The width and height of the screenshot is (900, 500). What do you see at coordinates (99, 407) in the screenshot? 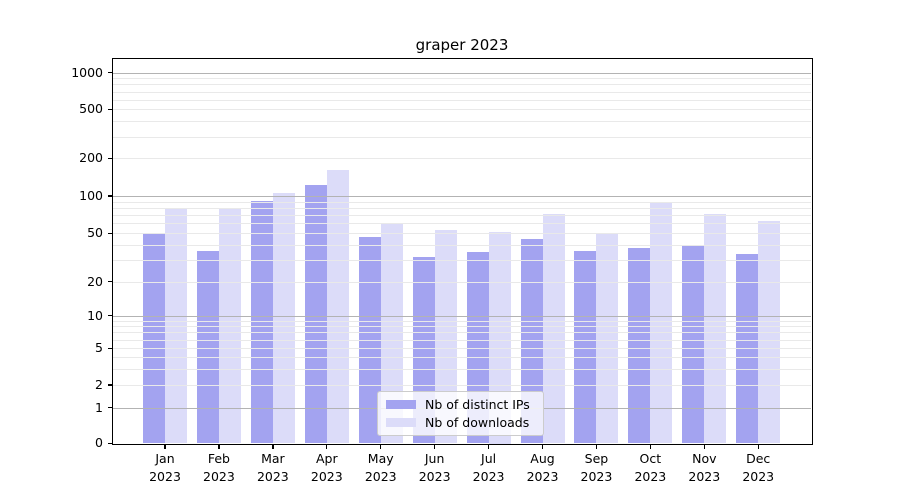
I see `y-tick-label: 1` at bounding box center [99, 407].